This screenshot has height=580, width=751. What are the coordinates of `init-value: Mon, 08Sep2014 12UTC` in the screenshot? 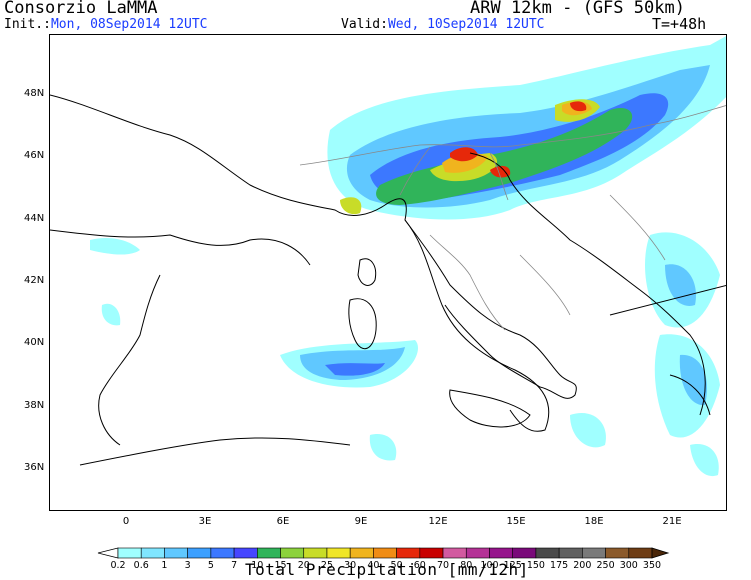 It's located at (129, 24).